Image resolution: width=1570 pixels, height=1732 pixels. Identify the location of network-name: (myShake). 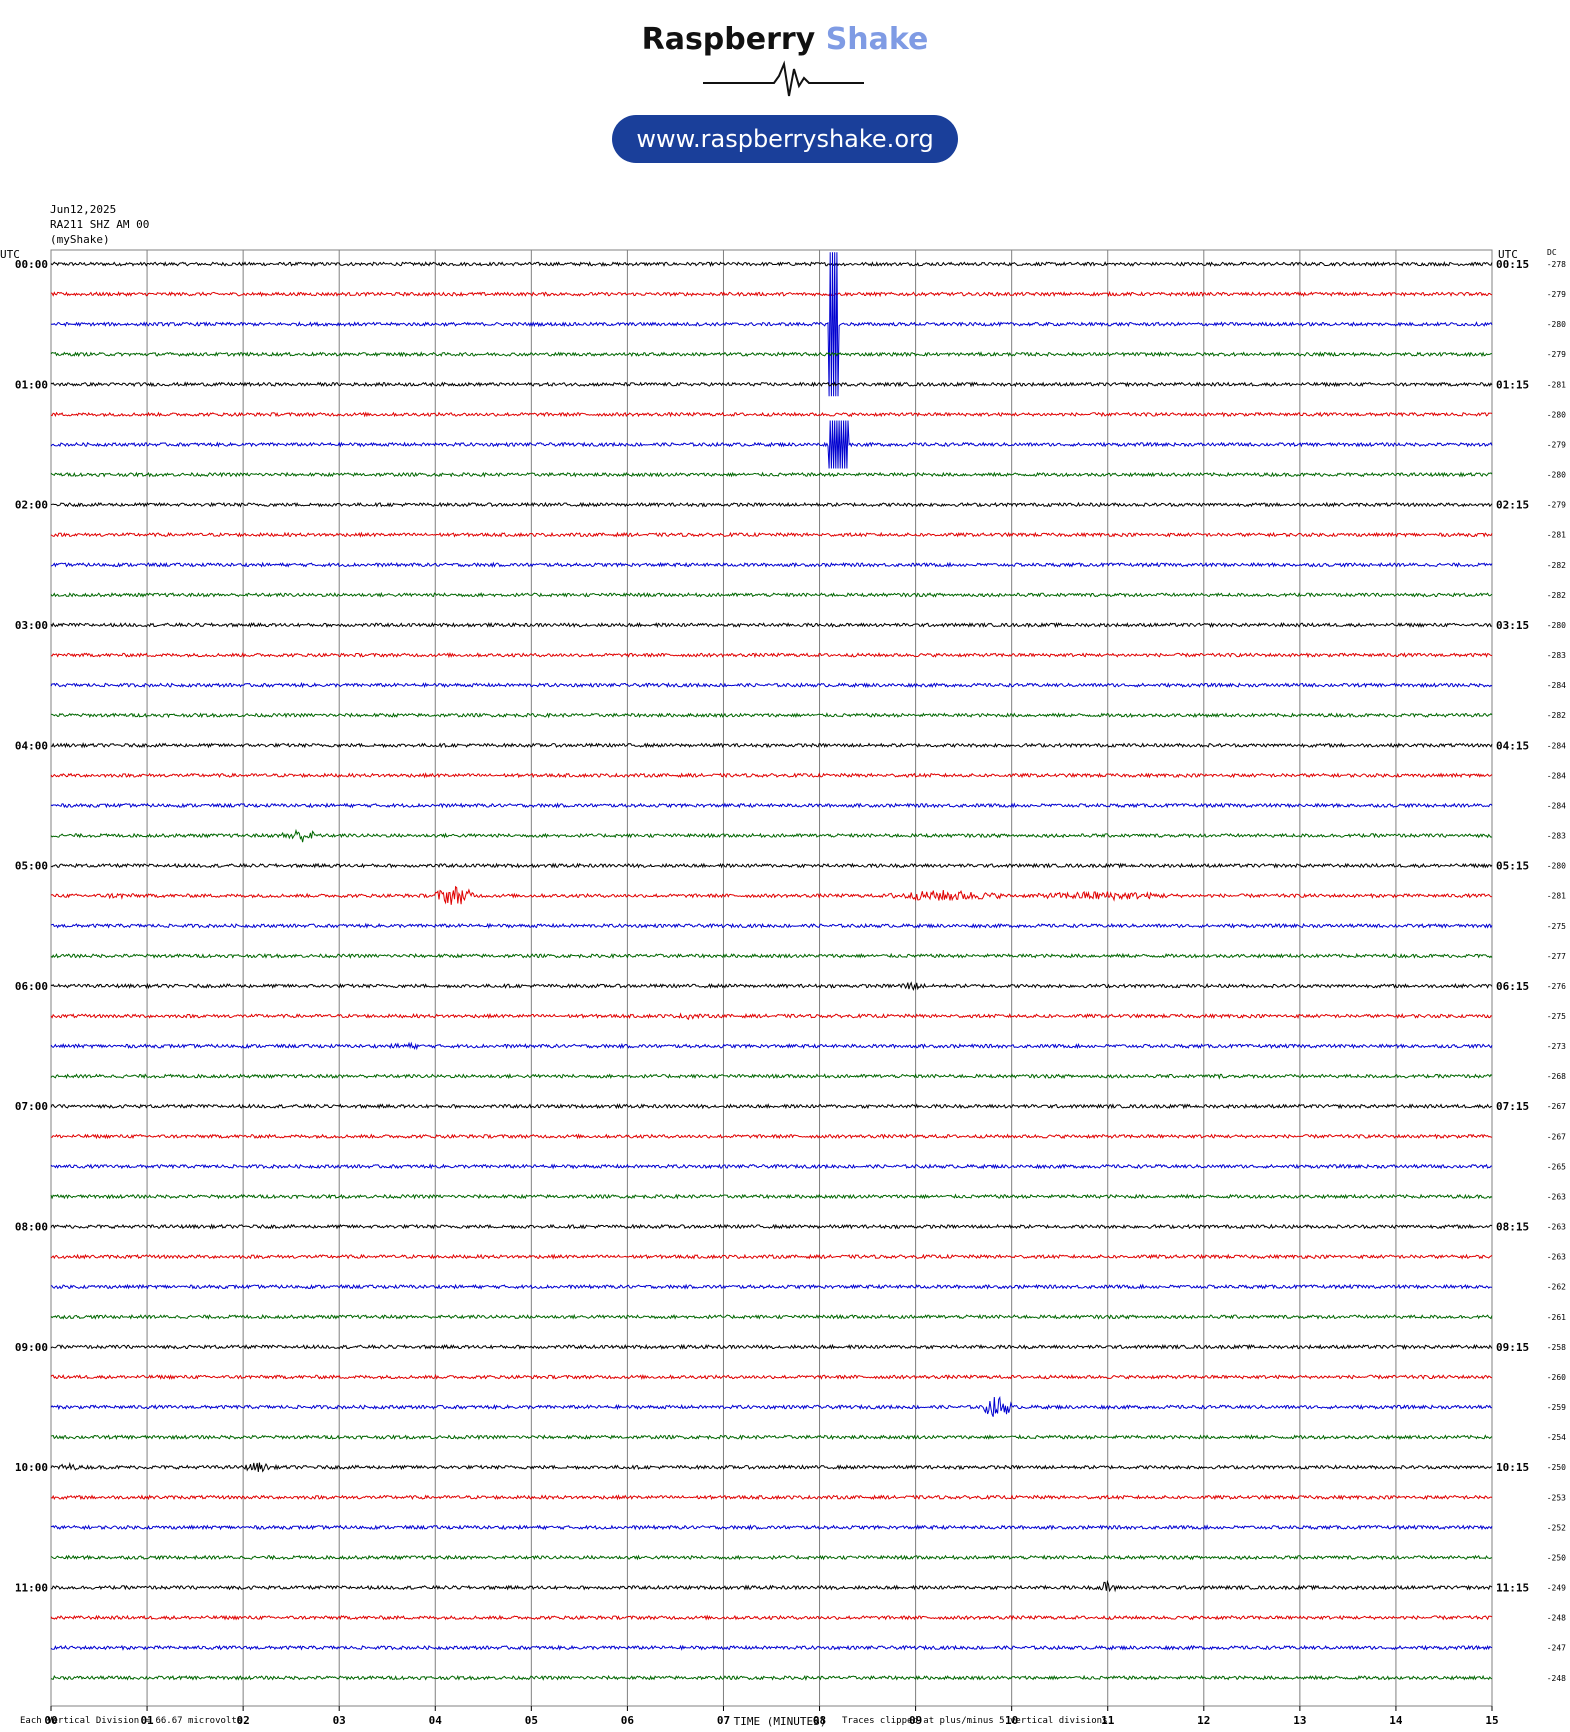
(80, 239).